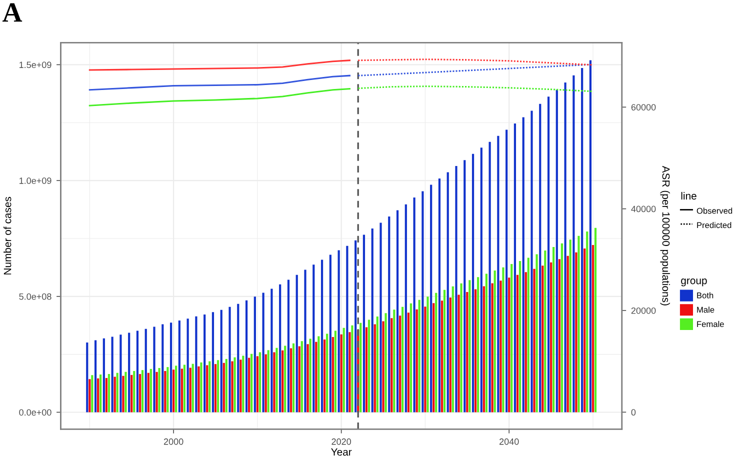  I want to click on text: Predicted, so click(714, 225).